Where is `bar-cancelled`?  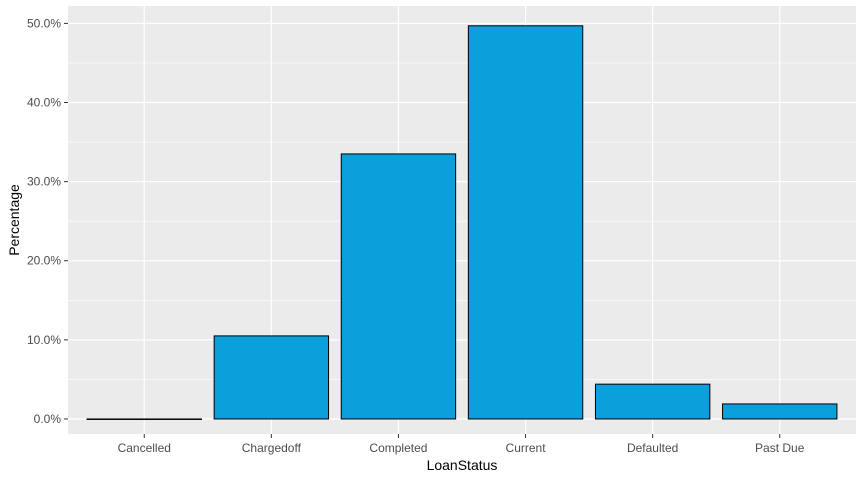
bar-cancelled is located at coordinates (144, 419).